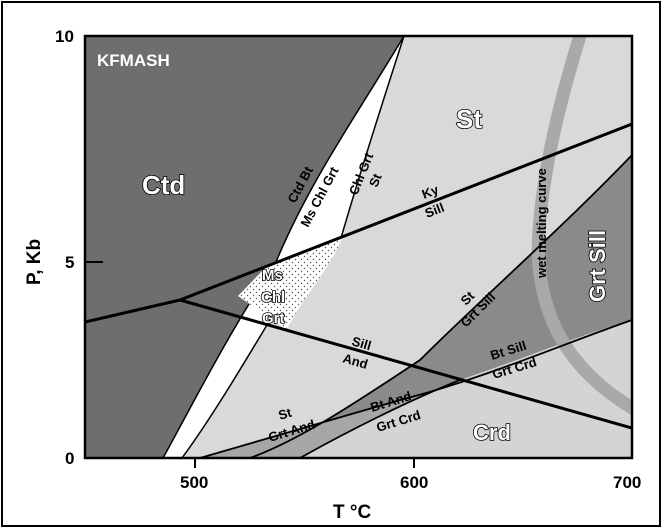  Describe the element at coordinates (380, 418) in the screenshot. I see `crd-boundary-line` at that location.